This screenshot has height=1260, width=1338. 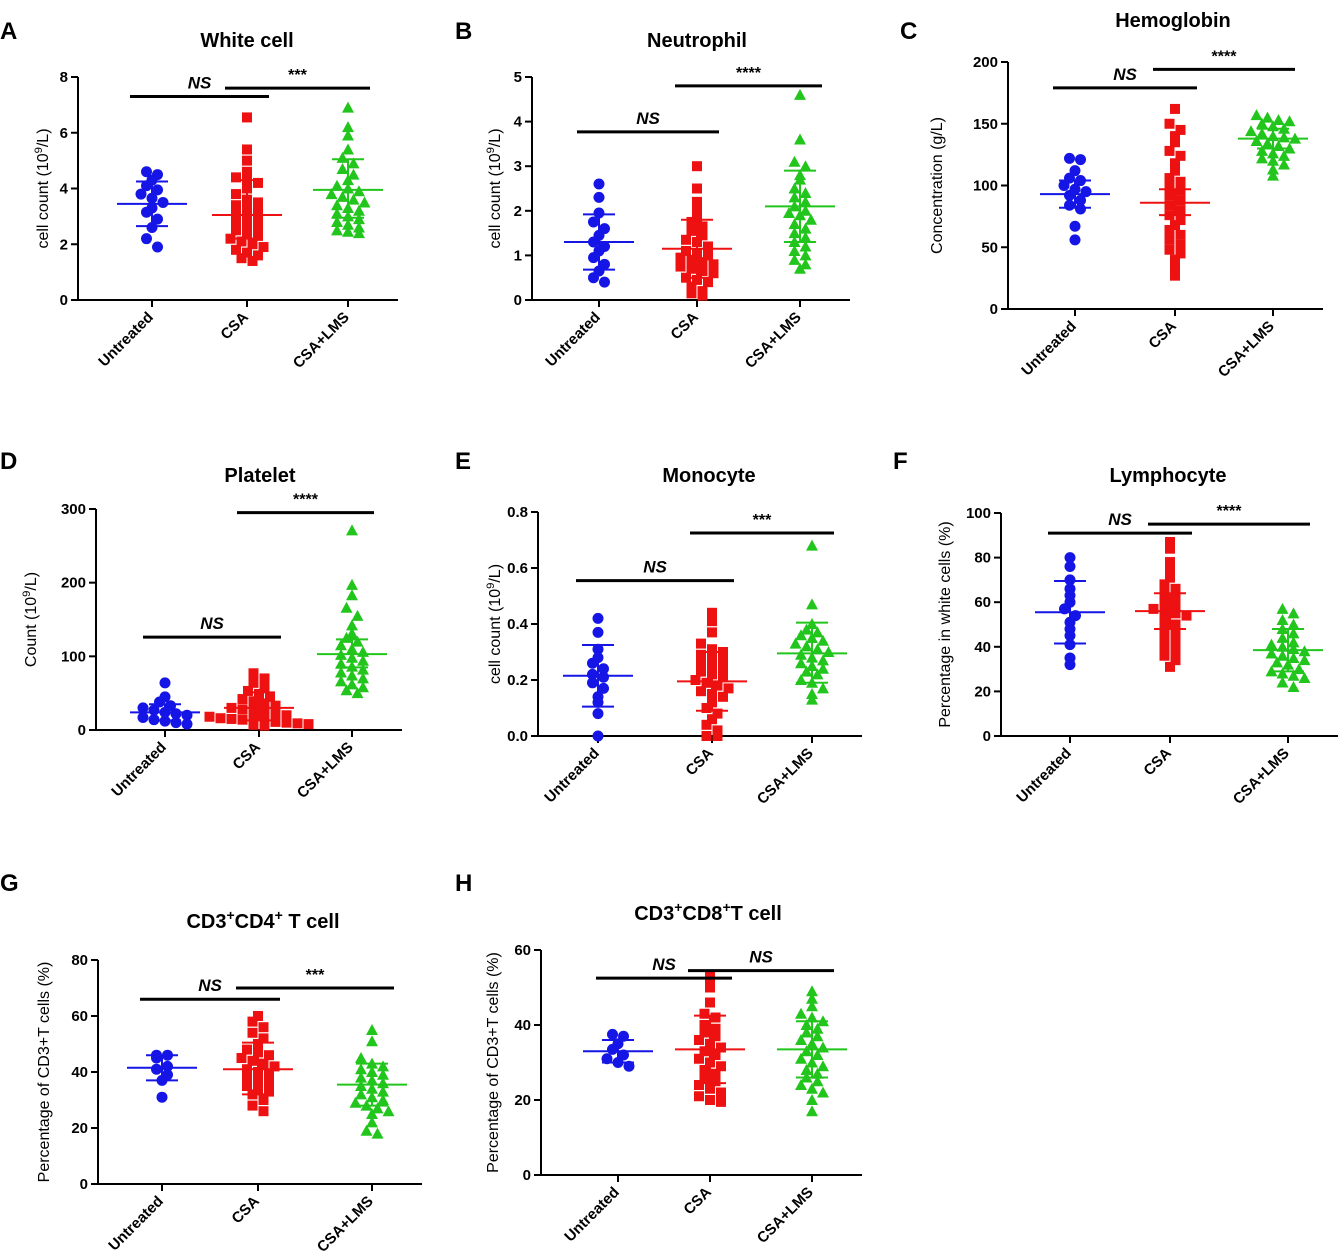 What do you see at coordinates (1070, 611) in the screenshot?
I see `series-untreated` at bounding box center [1070, 611].